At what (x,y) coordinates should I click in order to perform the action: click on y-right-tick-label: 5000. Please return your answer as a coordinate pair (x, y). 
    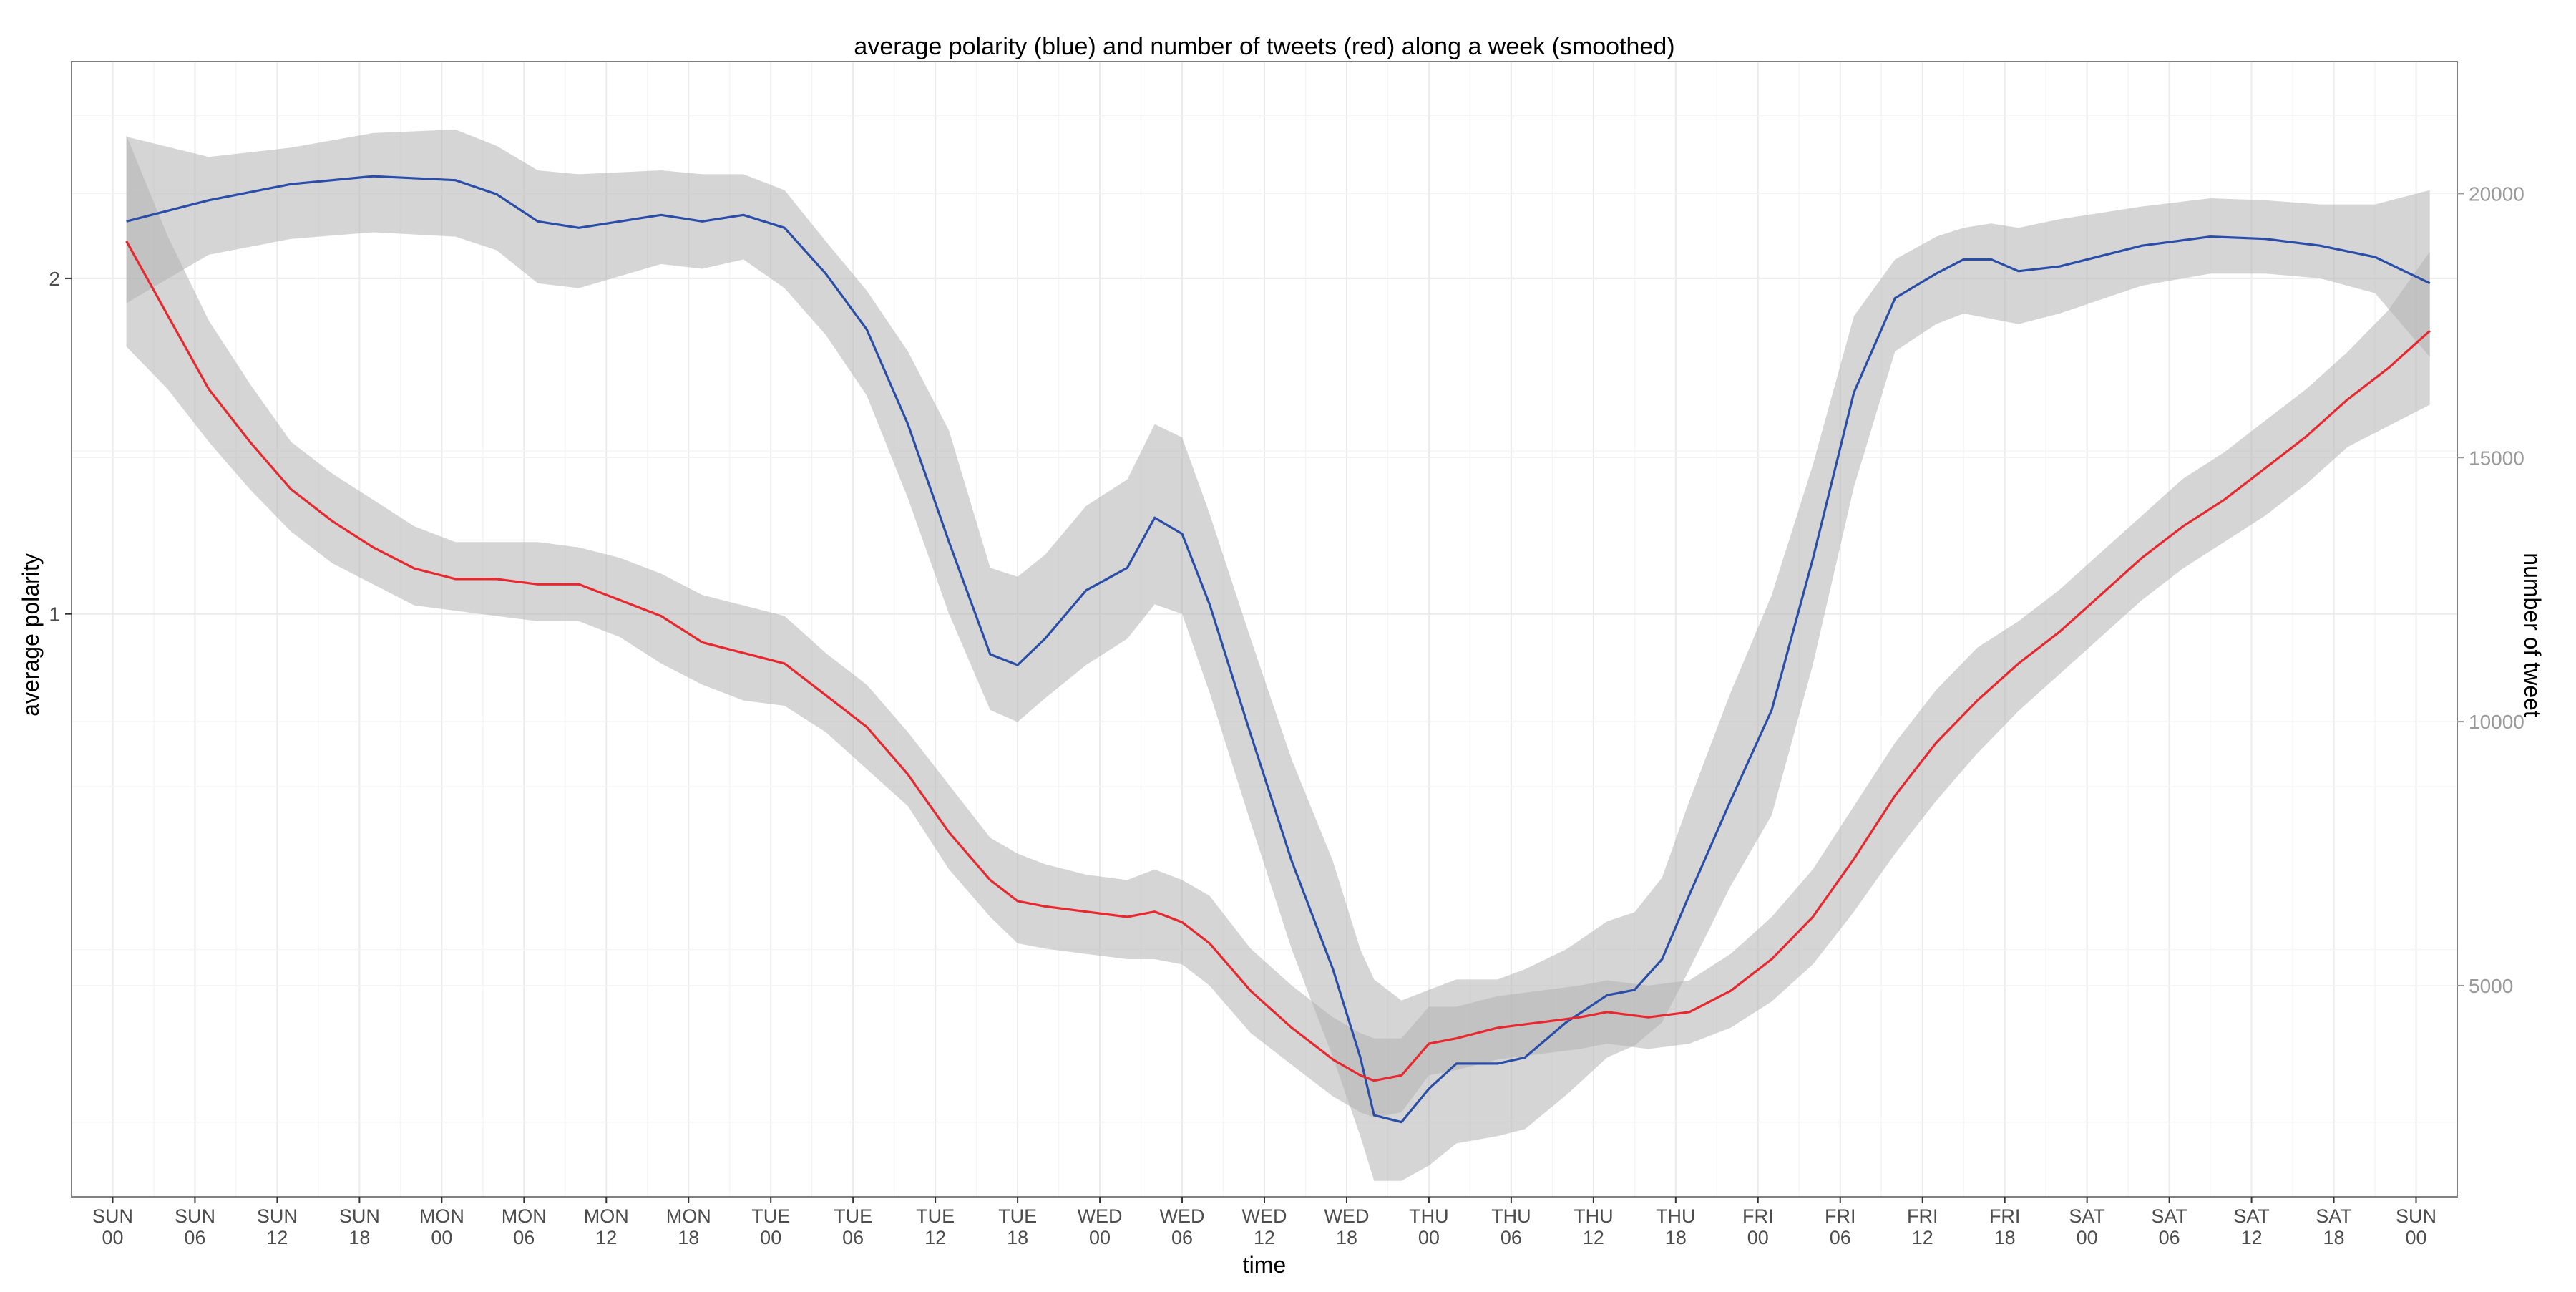
    Looking at the image, I should click on (2491, 986).